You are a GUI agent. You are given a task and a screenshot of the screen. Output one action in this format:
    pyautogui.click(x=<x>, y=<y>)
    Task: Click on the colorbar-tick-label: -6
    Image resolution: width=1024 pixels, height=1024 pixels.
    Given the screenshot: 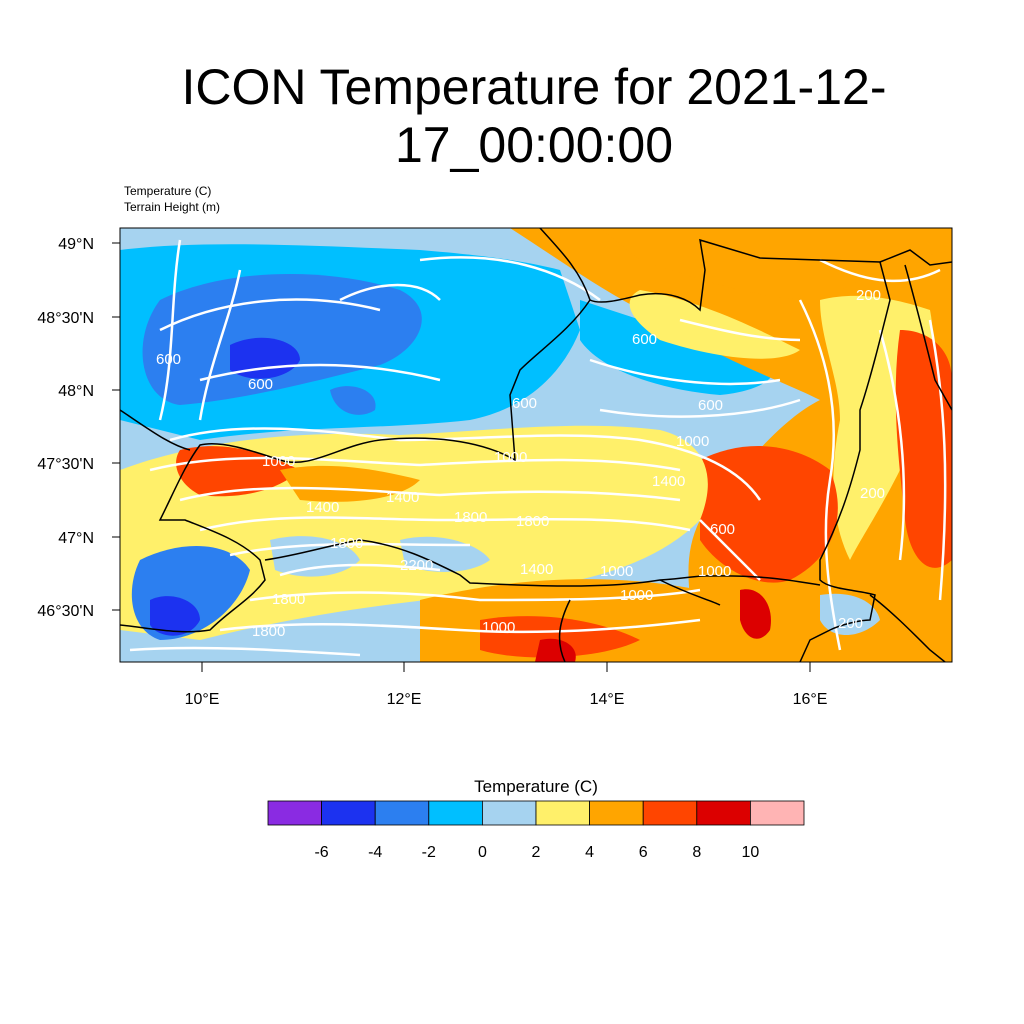 What is the action you would take?
    pyautogui.click(x=321, y=852)
    